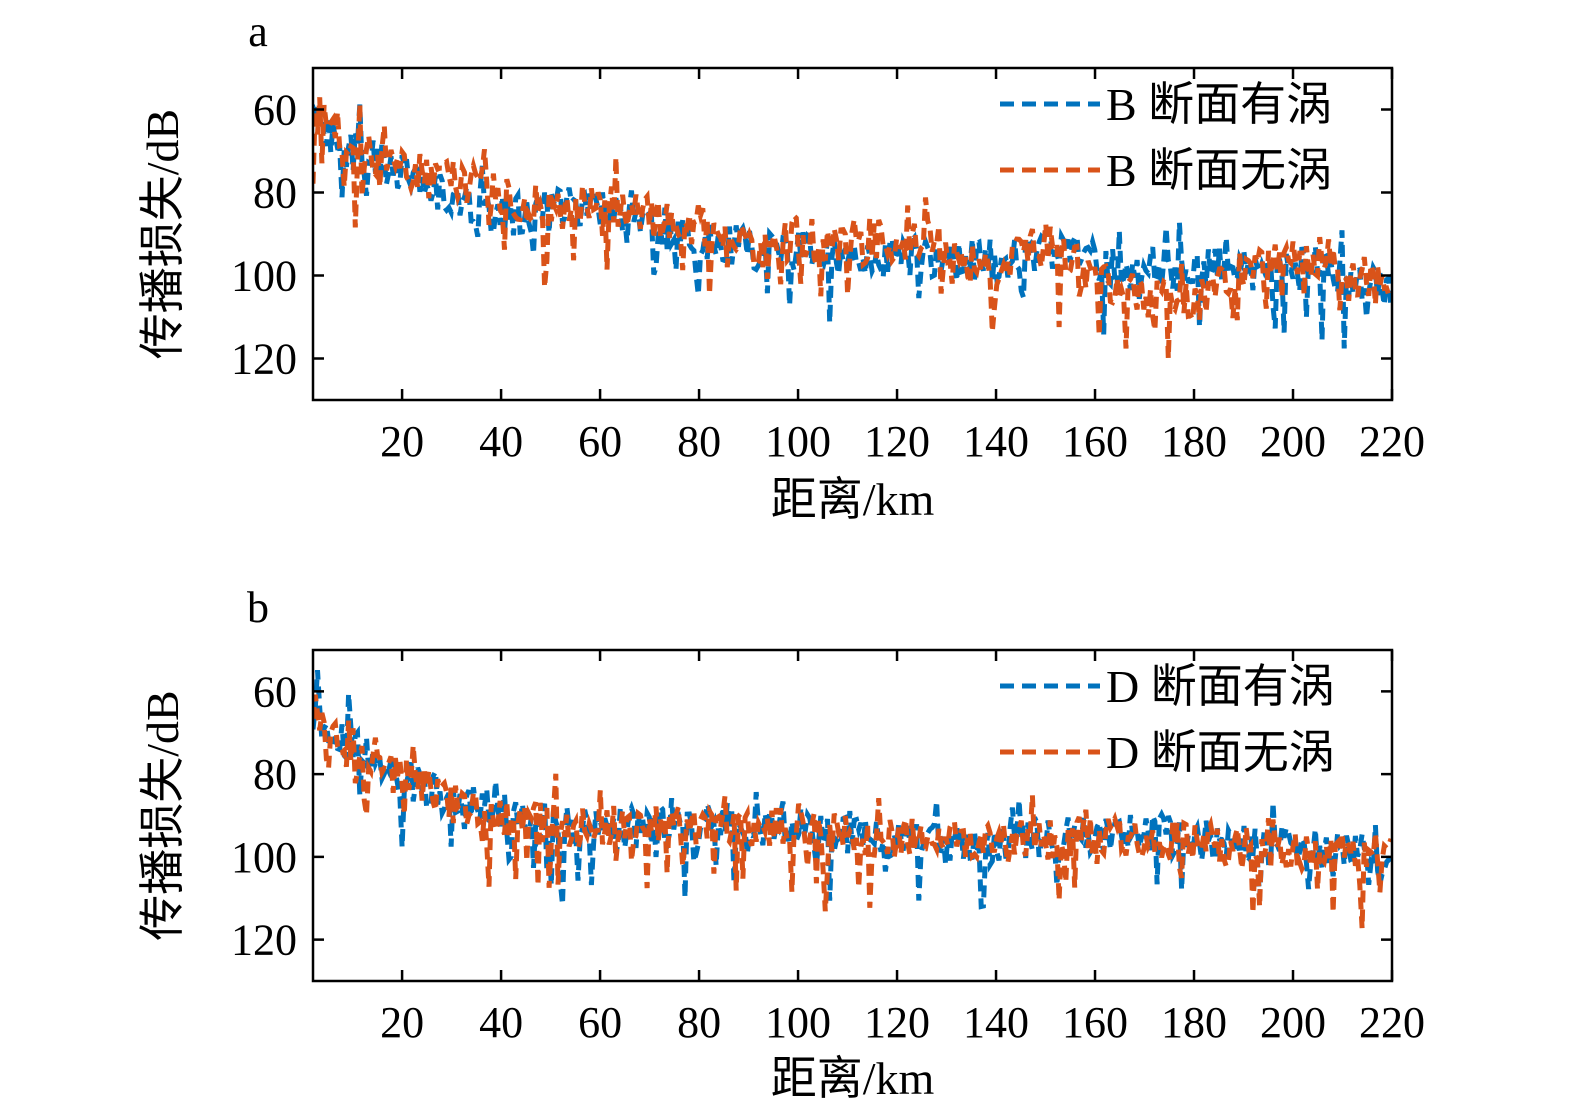  I want to click on legend: B 断面有涡 B 断面无涡, so click(1166, 137).